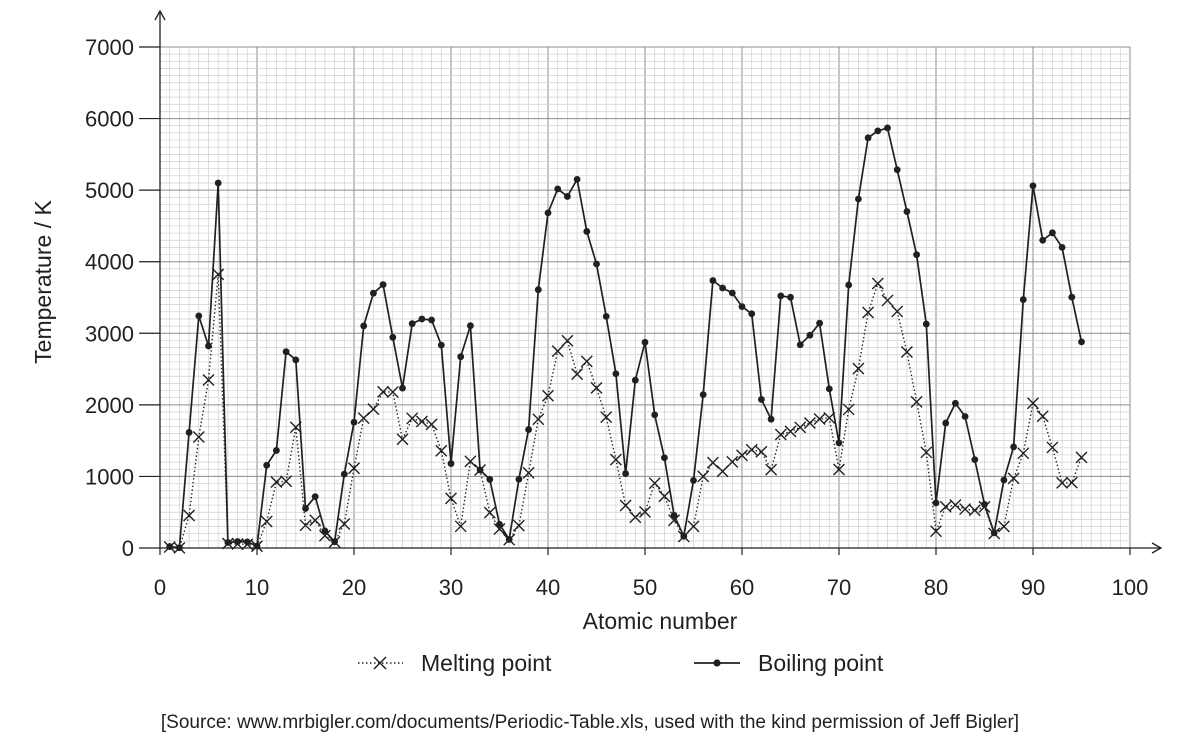 The width and height of the screenshot is (1180, 749). Describe the element at coordinates (109, 262) in the screenshot. I see `y-tick-label: 4000` at that location.